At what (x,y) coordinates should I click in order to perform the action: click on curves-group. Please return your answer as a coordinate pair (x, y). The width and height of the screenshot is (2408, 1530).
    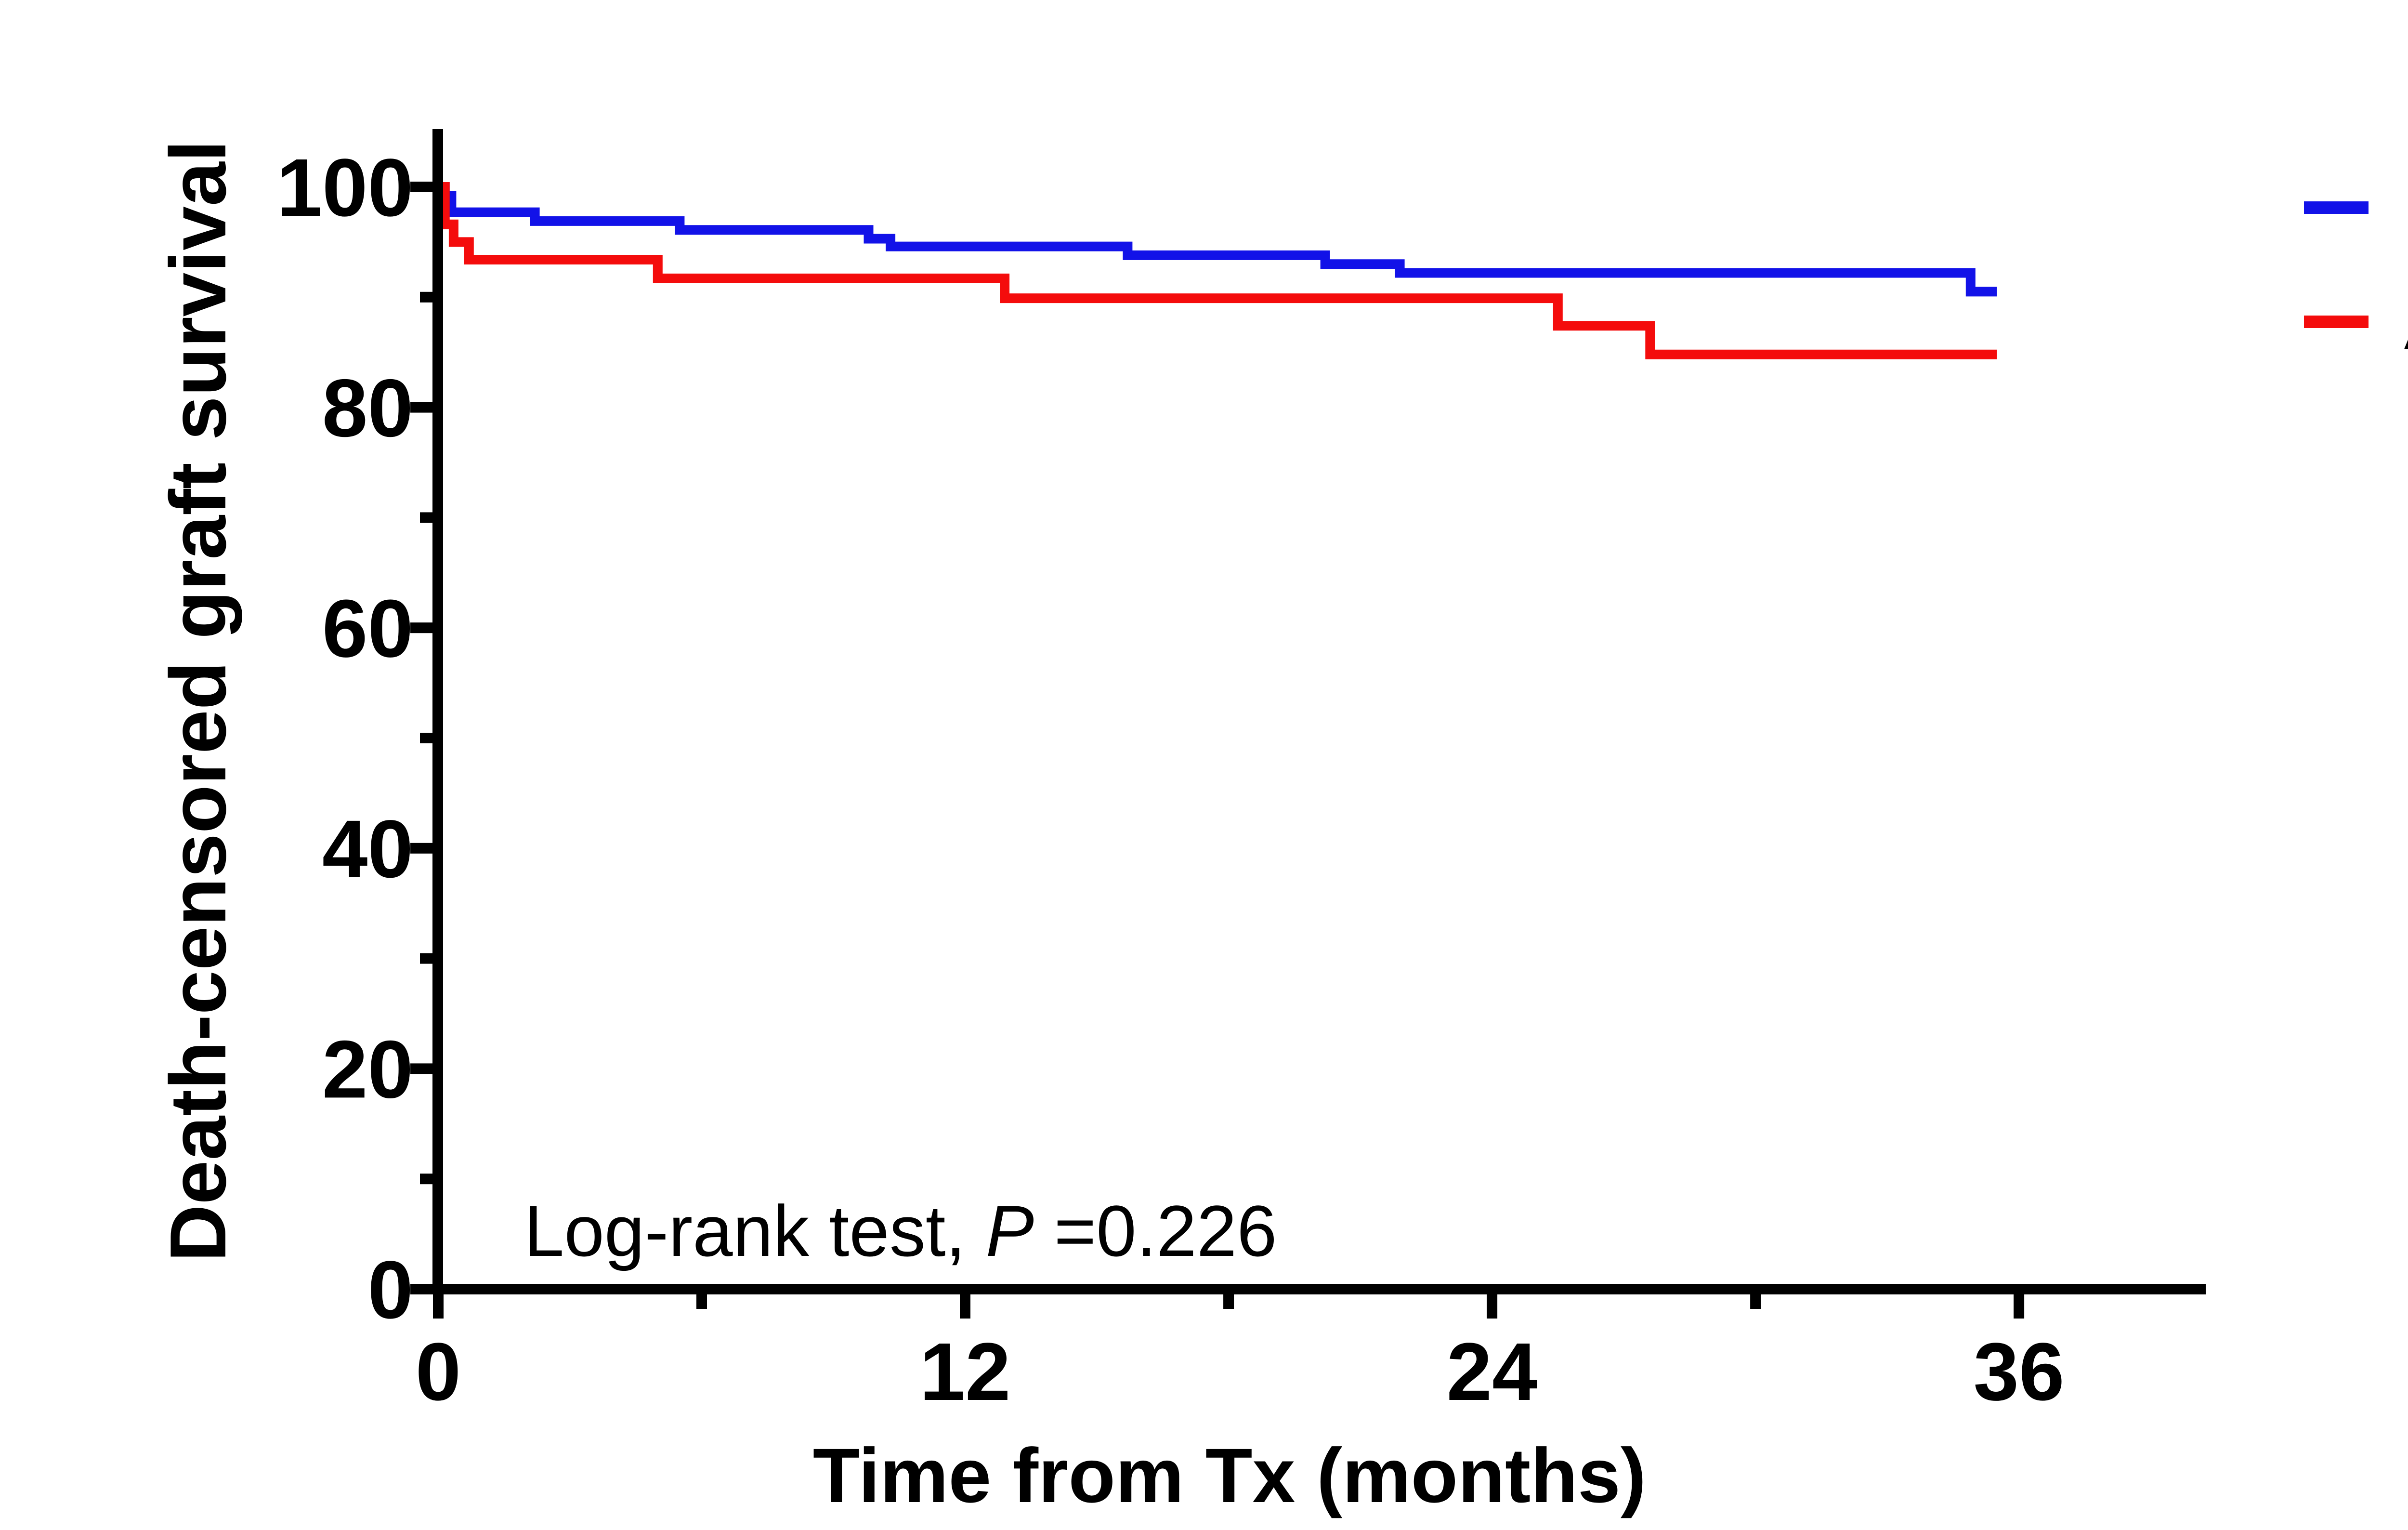
    Looking at the image, I should click on (1217, 270).